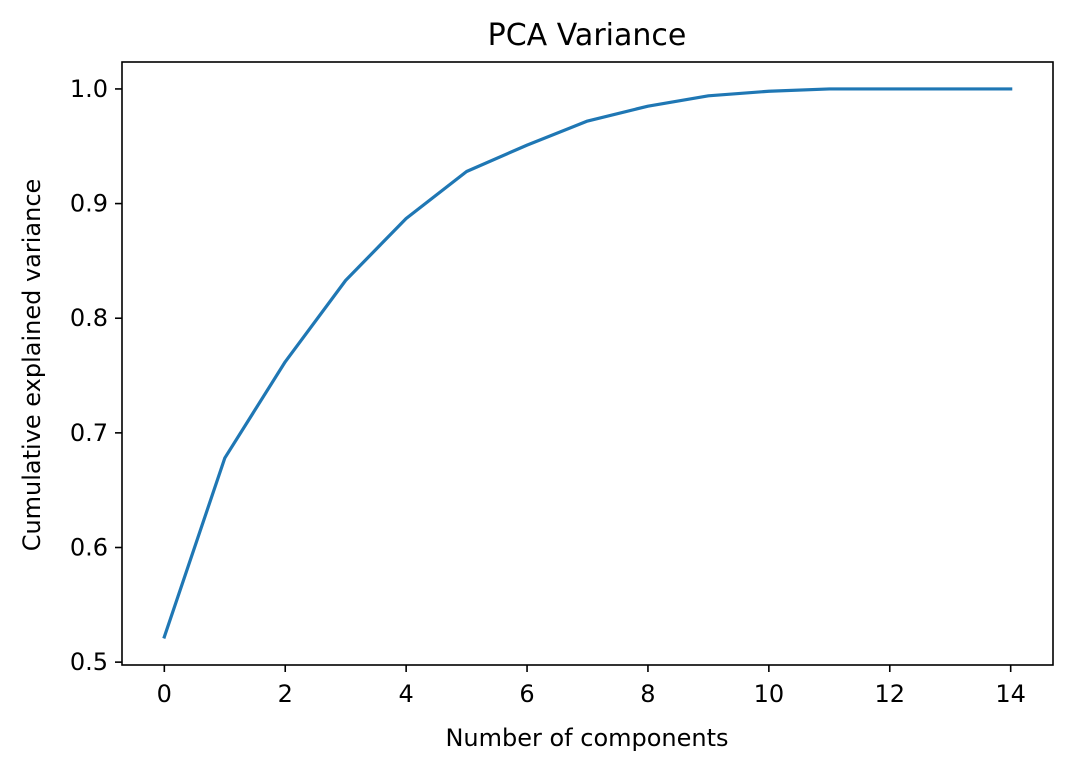 This screenshot has width=1072, height=773. What do you see at coordinates (89, 204) in the screenshot?
I see `y-tick-label: 0.9` at bounding box center [89, 204].